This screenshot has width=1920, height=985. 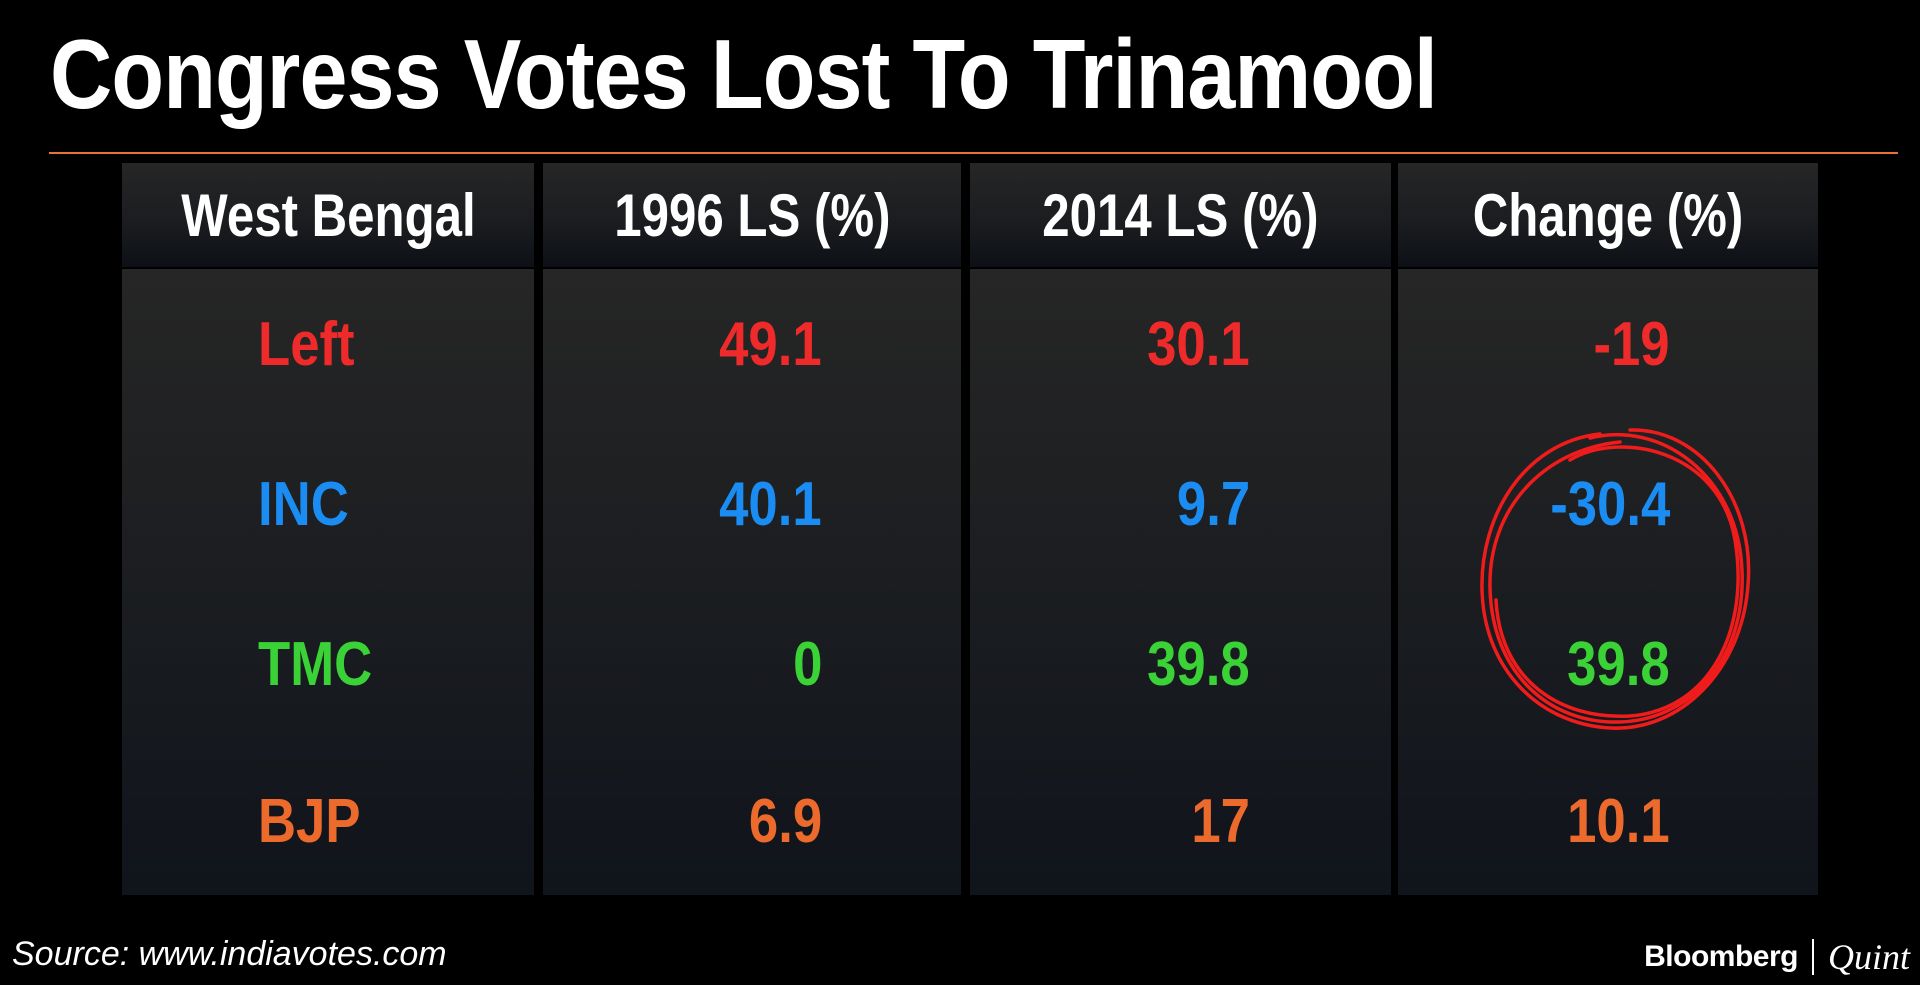 What do you see at coordinates (229, 954) in the screenshot?
I see `source-note: Source: www.indiavotes.com` at bounding box center [229, 954].